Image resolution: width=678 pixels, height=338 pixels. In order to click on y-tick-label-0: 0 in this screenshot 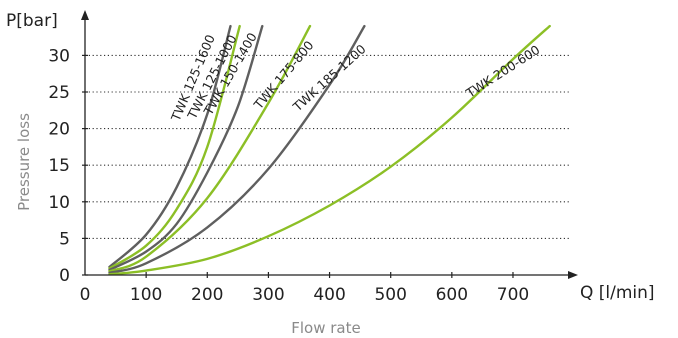, I will do `click(64, 276)`.